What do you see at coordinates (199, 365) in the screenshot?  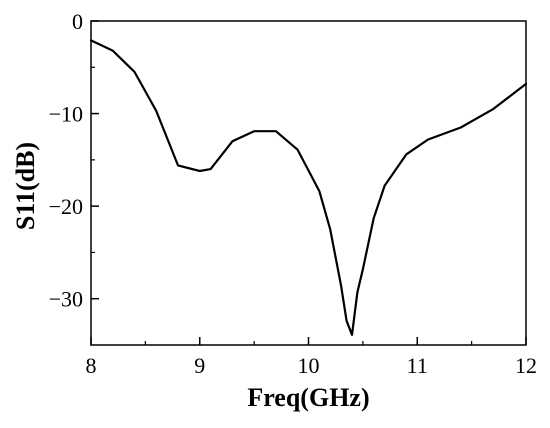 I see `x-tick-label: 9` at bounding box center [199, 365].